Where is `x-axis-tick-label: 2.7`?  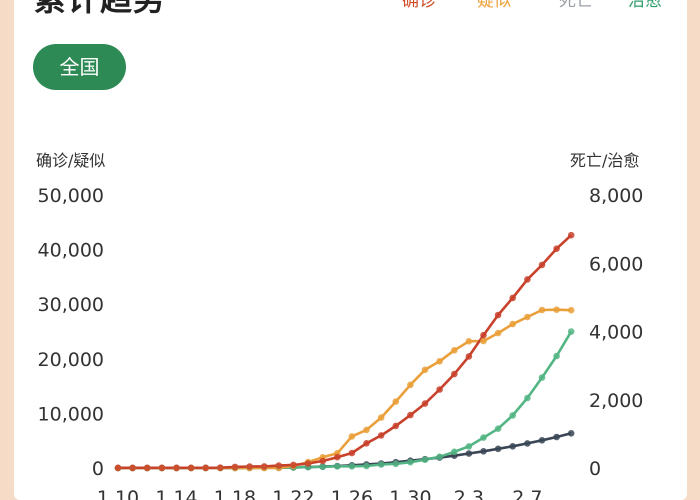 x-axis-tick-label: 2.7 is located at coordinates (527, 493).